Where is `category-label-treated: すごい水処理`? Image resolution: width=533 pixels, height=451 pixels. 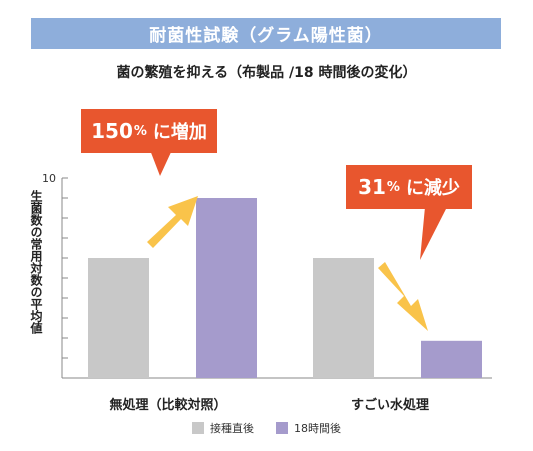 category-label-treated: すごい水処理 is located at coordinates (389, 405).